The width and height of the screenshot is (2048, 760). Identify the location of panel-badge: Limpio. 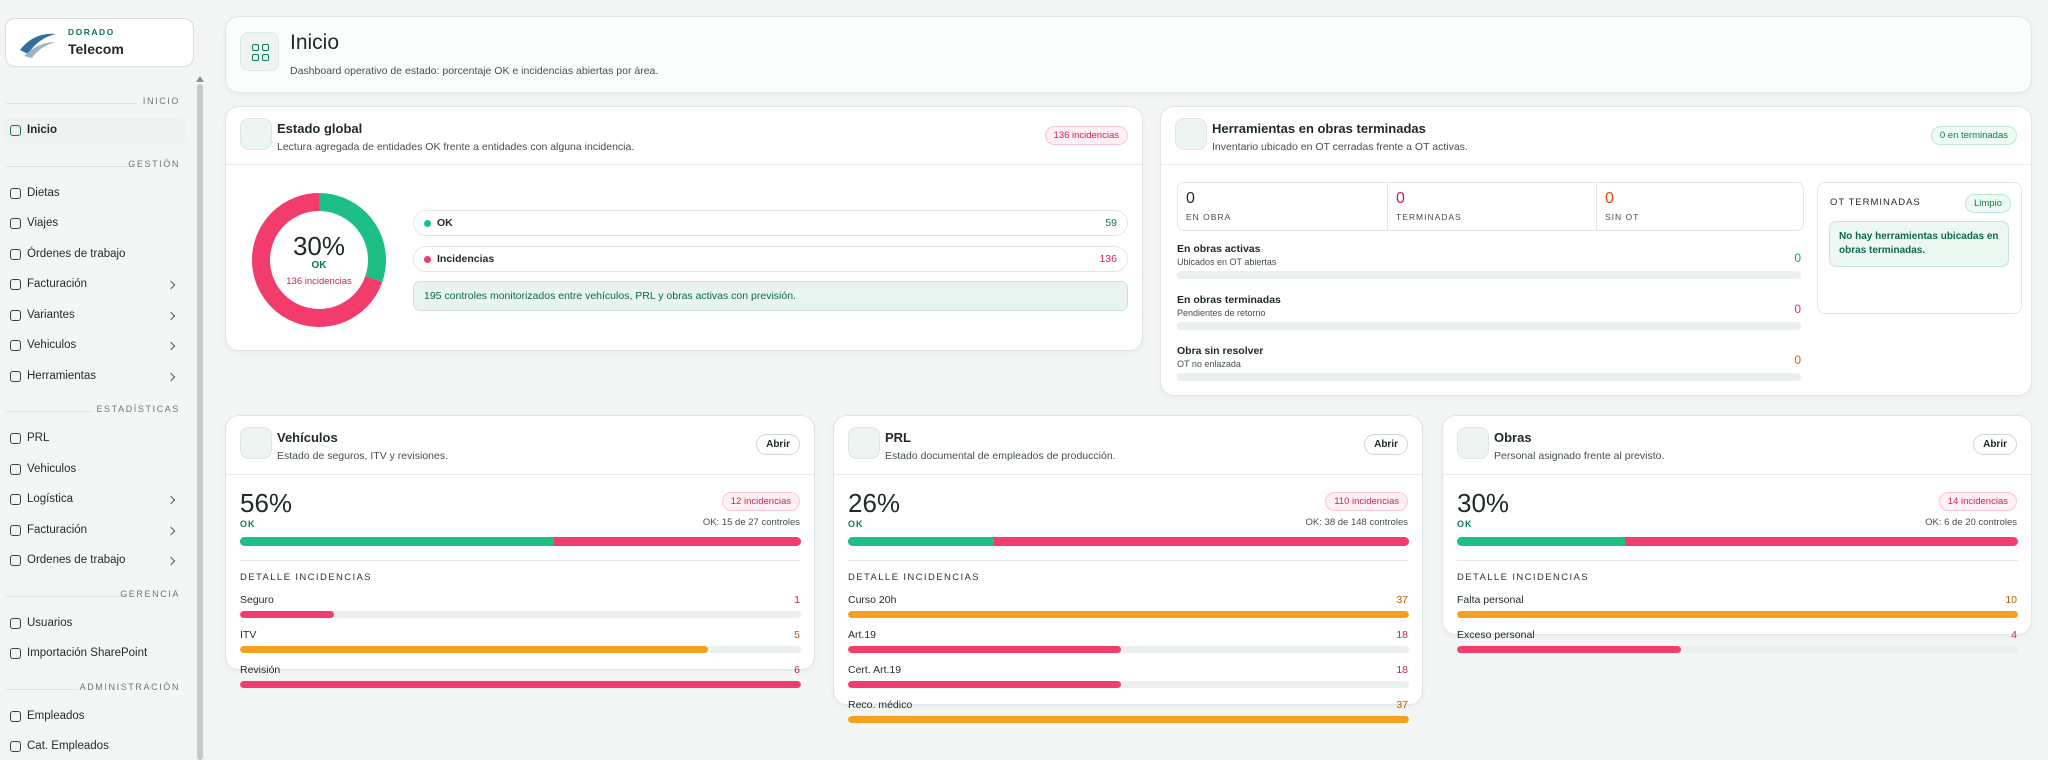
(1988, 203).